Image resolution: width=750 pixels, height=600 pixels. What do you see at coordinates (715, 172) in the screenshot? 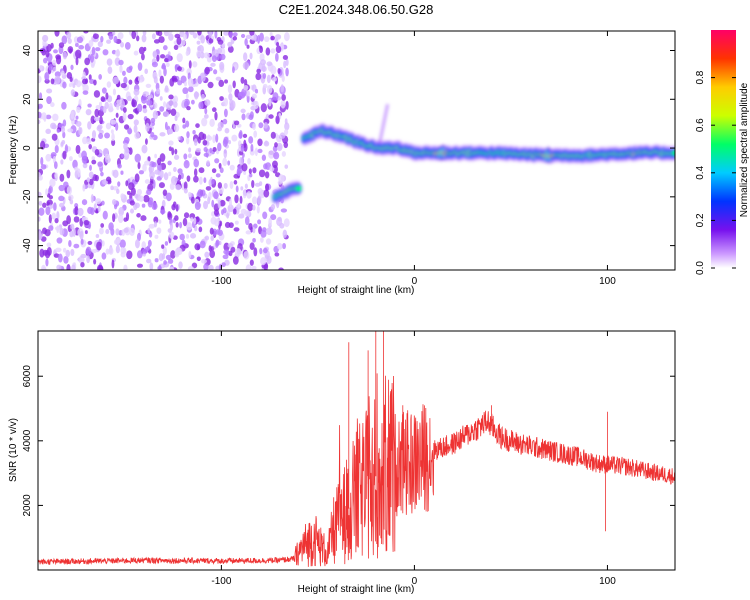
I see `colorbar-ticks: 0.0 0.2 0.4 0.6 0.8` at bounding box center [715, 172].